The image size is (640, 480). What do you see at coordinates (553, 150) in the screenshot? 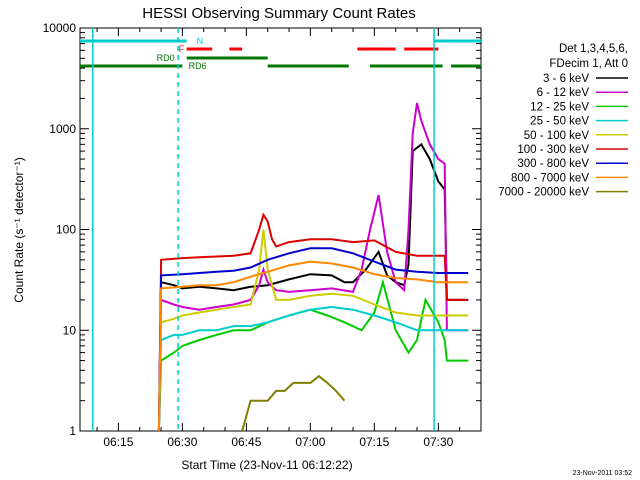
I see `legend-entry-label: 100 - 300 keV` at bounding box center [553, 150].